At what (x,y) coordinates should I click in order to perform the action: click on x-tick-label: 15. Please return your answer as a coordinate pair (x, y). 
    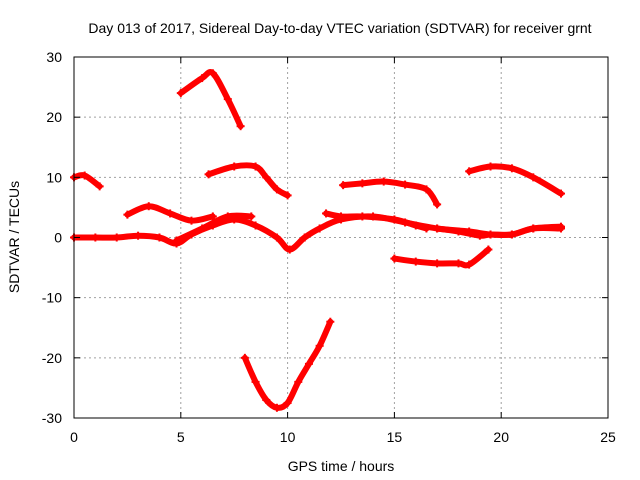
    Looking at the image, I should click on (395, 437).